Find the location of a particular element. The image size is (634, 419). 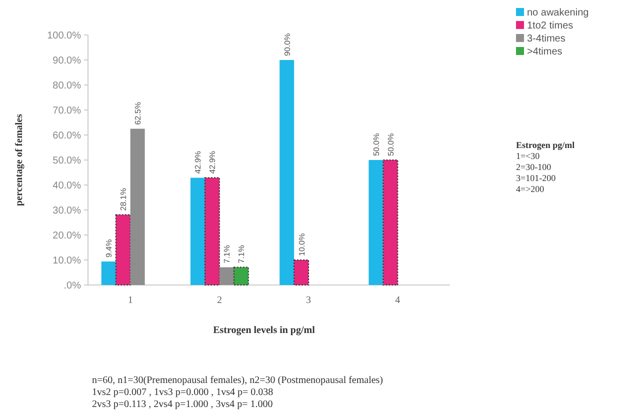

y-tick-label: 30.0% is located at coordinates (67, 211).